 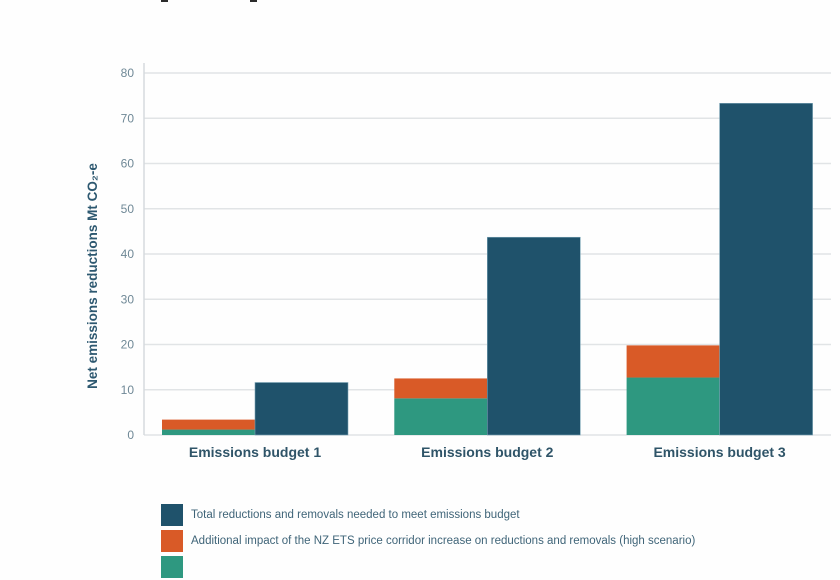 I want to click on y-tick-label: 0, so click(x=130, y=435).